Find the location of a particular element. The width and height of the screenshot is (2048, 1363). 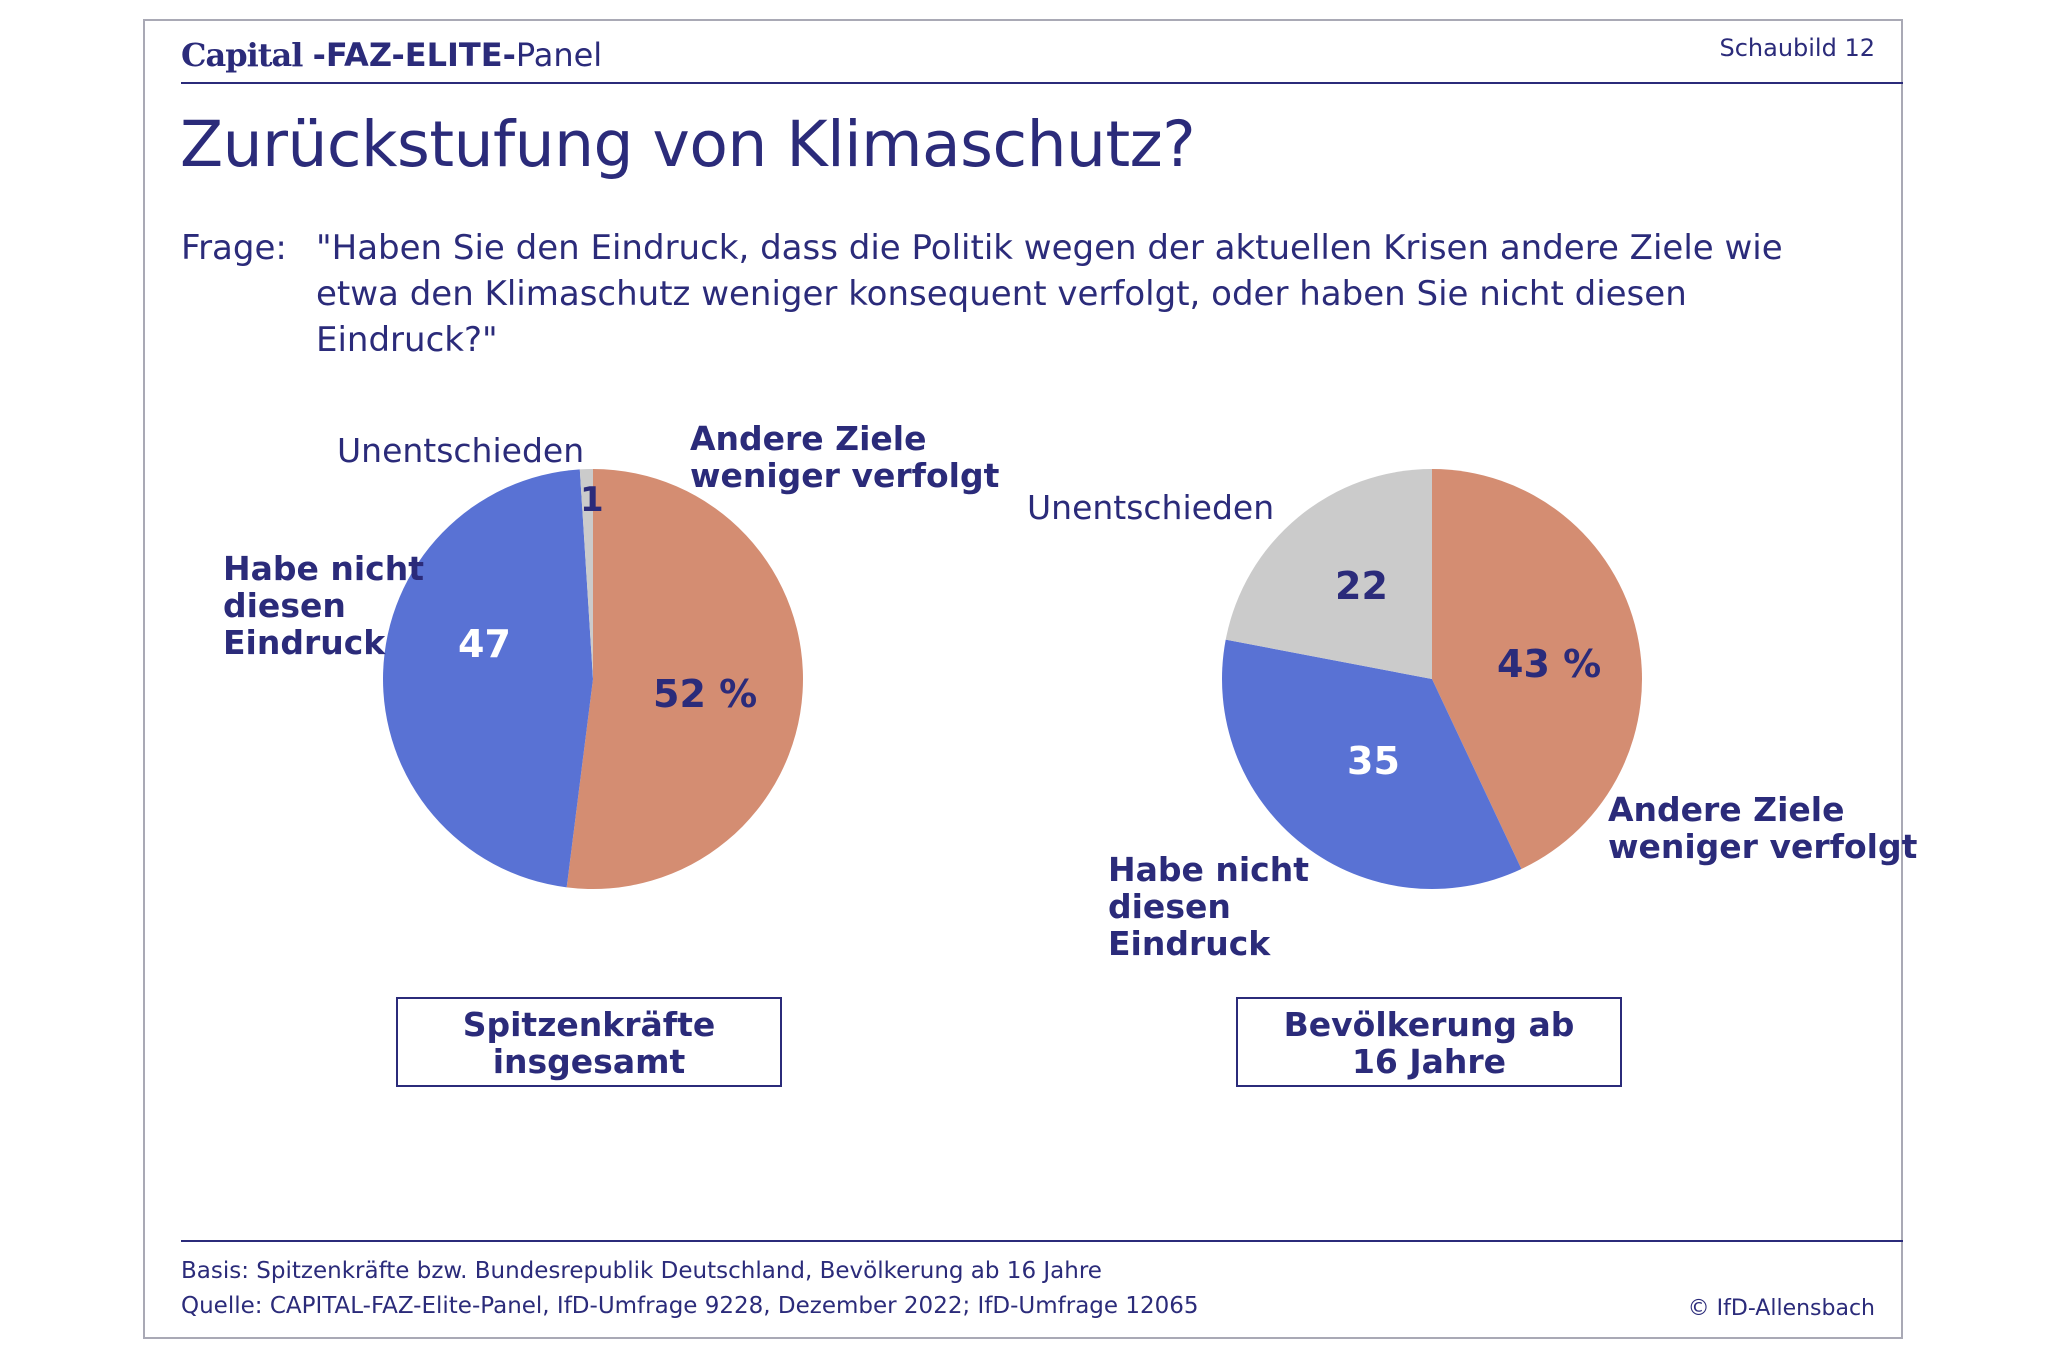

pie2-slice-nicht-eindruck is located at coordinates (1372, 764).